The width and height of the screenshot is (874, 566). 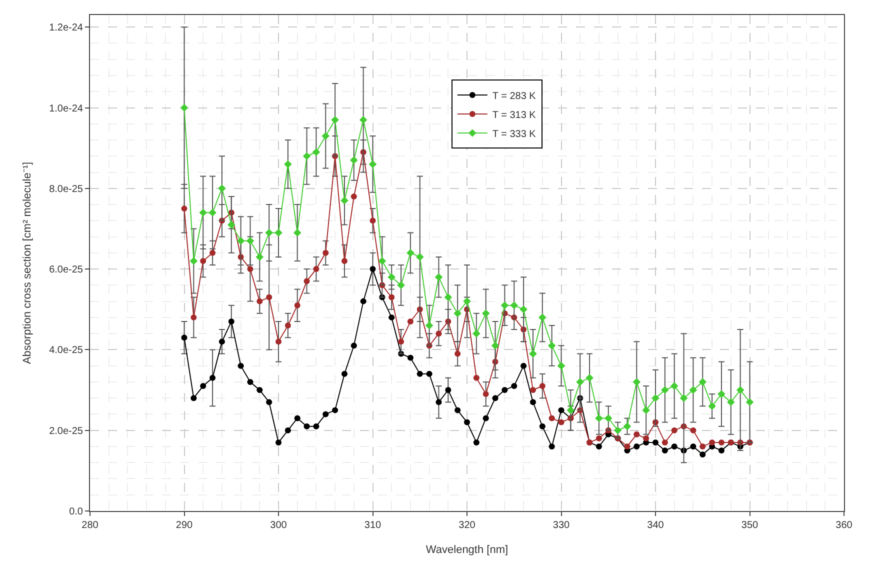 What do you see at coordinates (655, 525) in the screenshot?
I see `x-tick-label: 340` at bounding box center [655, 525].